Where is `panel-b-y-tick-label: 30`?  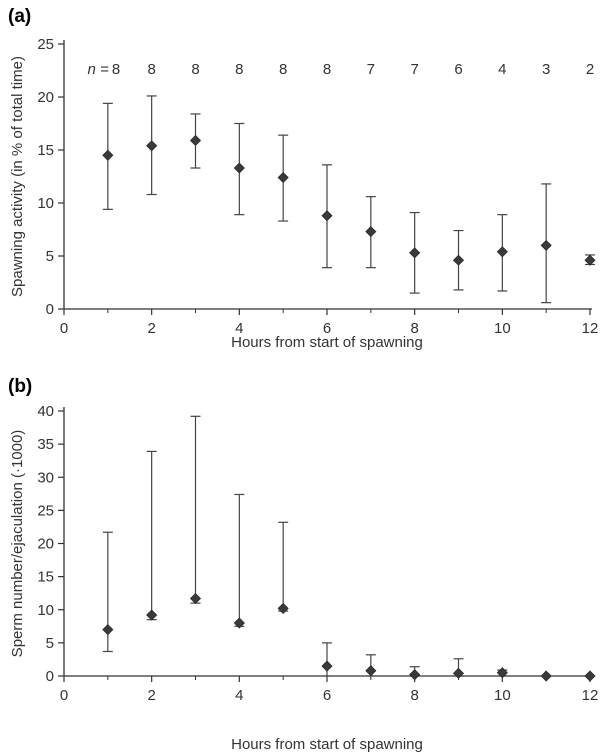
panel-b-y-tick-label: 30 is located at coordinates (45, 477).